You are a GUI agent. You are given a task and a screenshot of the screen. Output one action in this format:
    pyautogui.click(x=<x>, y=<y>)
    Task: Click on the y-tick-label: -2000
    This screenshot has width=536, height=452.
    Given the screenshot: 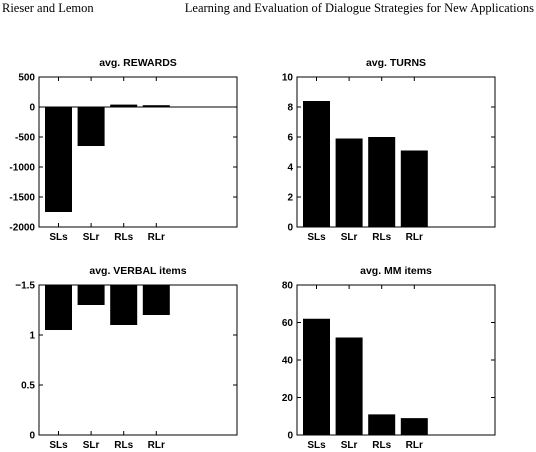 What is the action you would take?
    pyautogui.click(x=22, y=228)
    